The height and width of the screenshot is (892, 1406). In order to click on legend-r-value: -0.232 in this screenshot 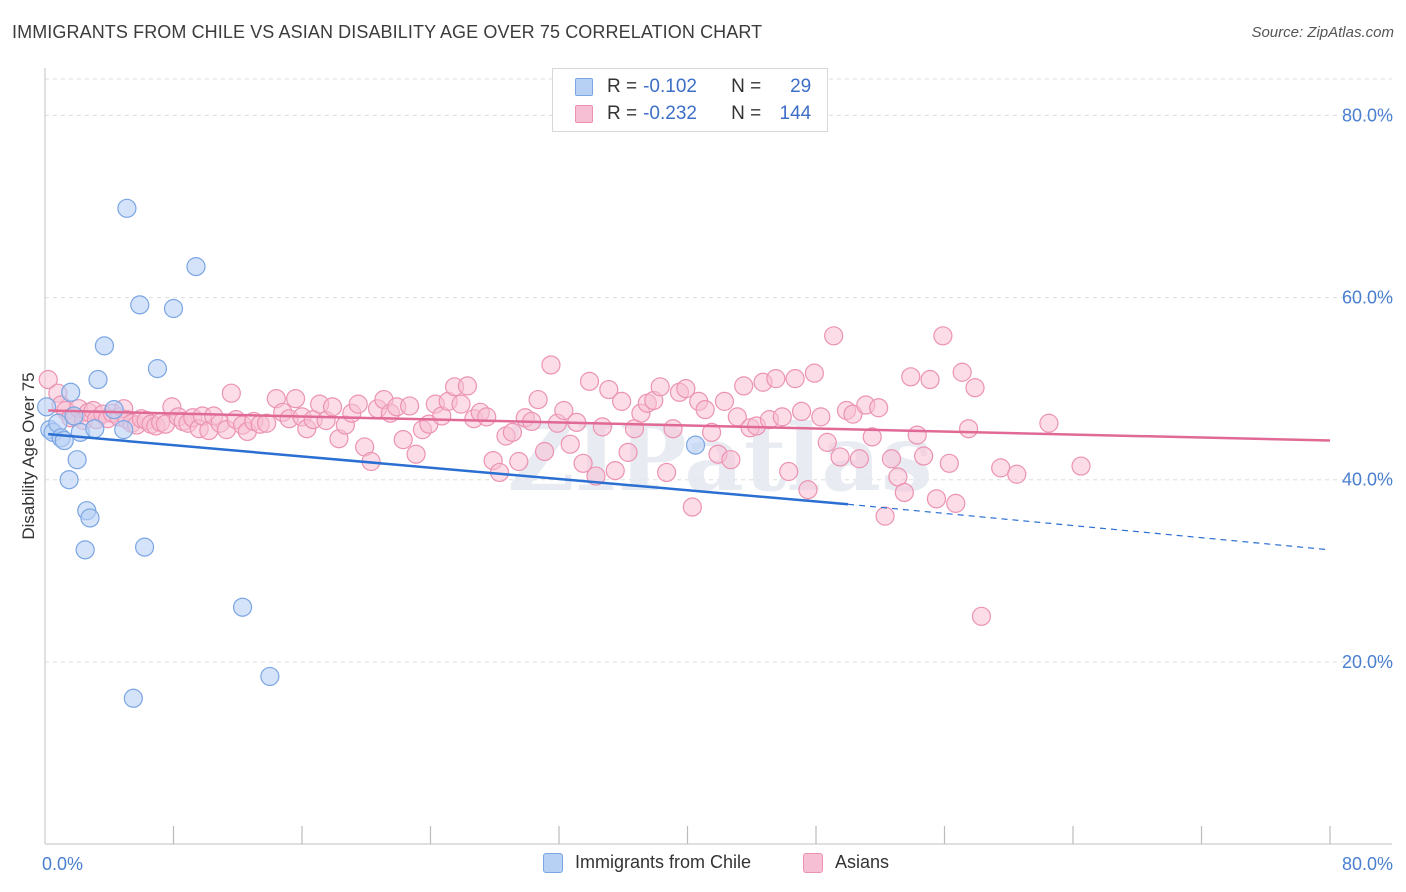, I will do `click(670, 113)`.